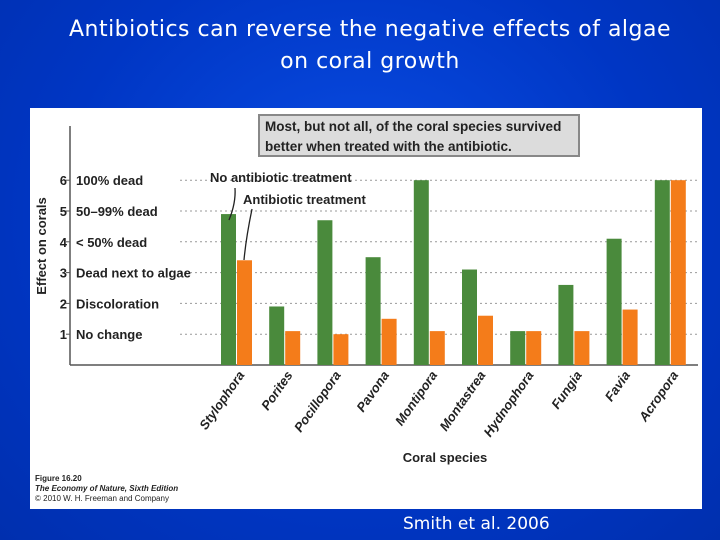 The image size is (720, 540). I want to click on y-tick-number: 2, so click(63, 303).